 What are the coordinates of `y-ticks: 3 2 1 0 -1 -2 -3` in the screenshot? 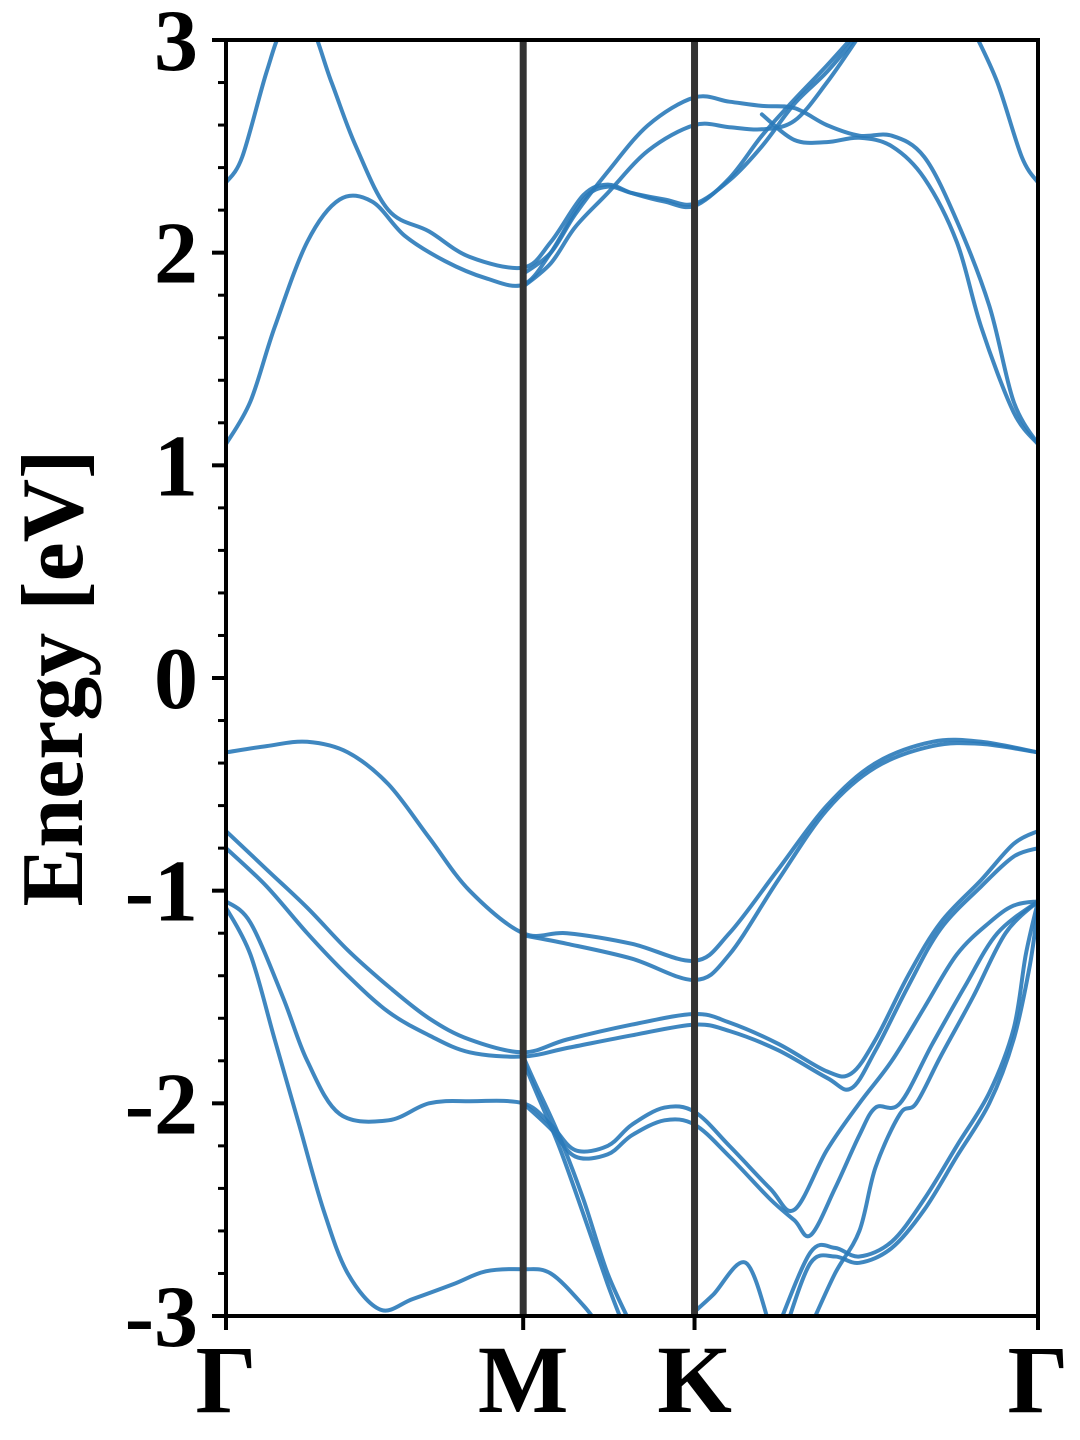 It's located at (175, 683).